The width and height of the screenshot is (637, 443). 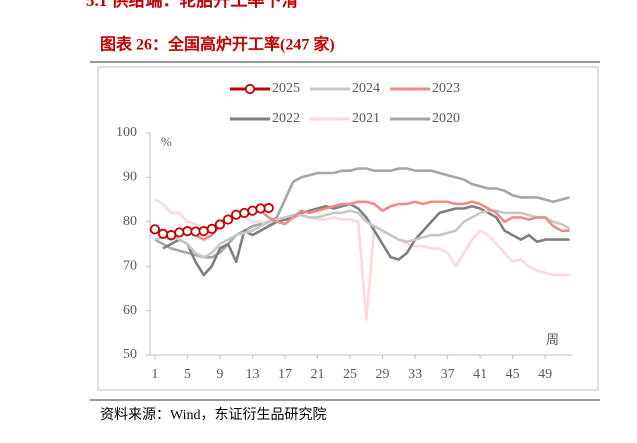 I want to click on legend-label: 2023, so click(x=446, y=88).